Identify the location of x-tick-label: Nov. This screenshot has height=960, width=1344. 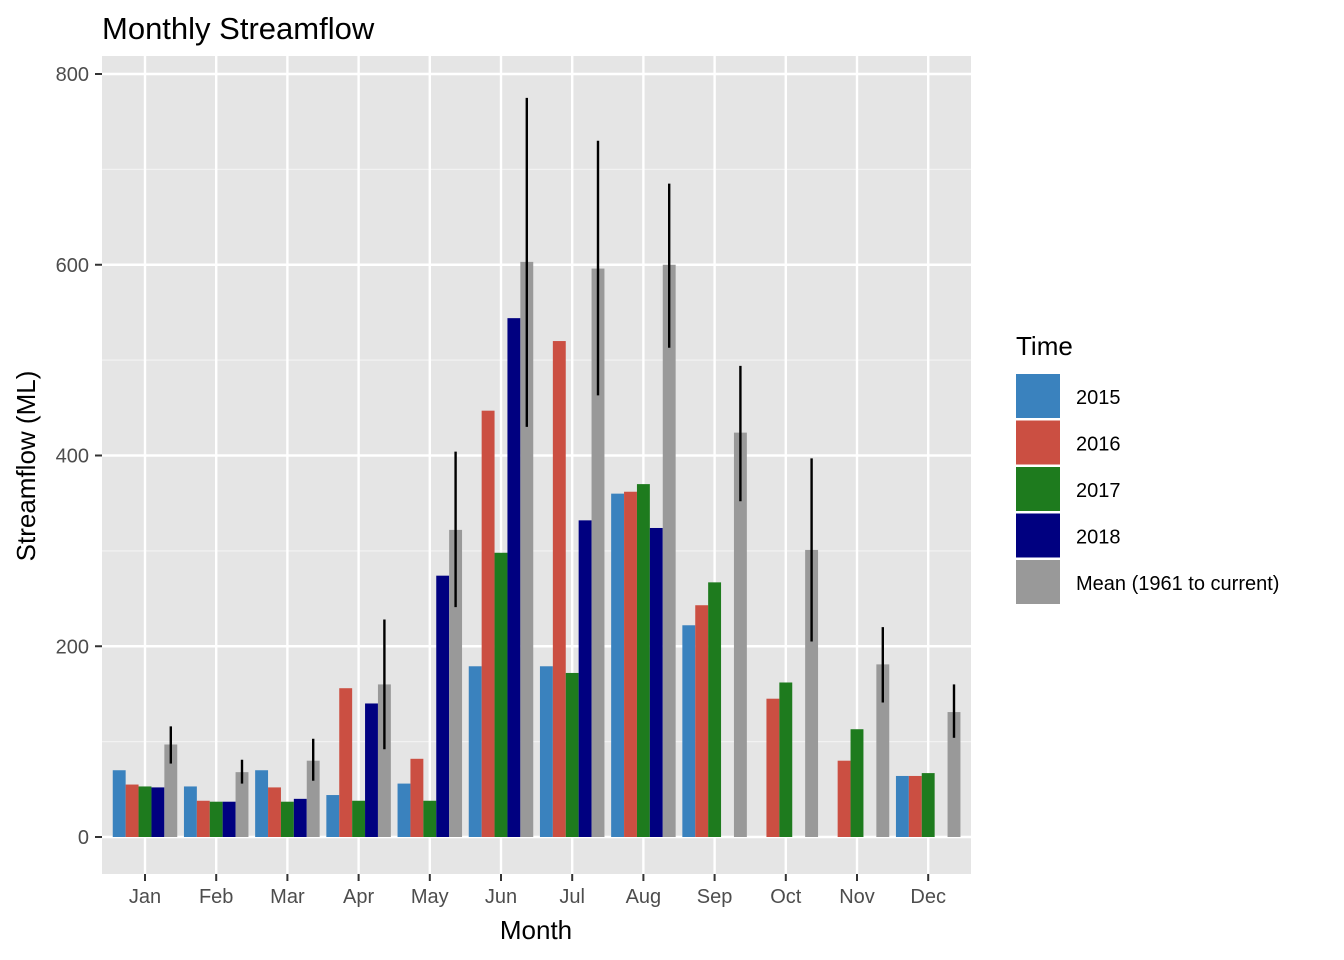
(857, 897).